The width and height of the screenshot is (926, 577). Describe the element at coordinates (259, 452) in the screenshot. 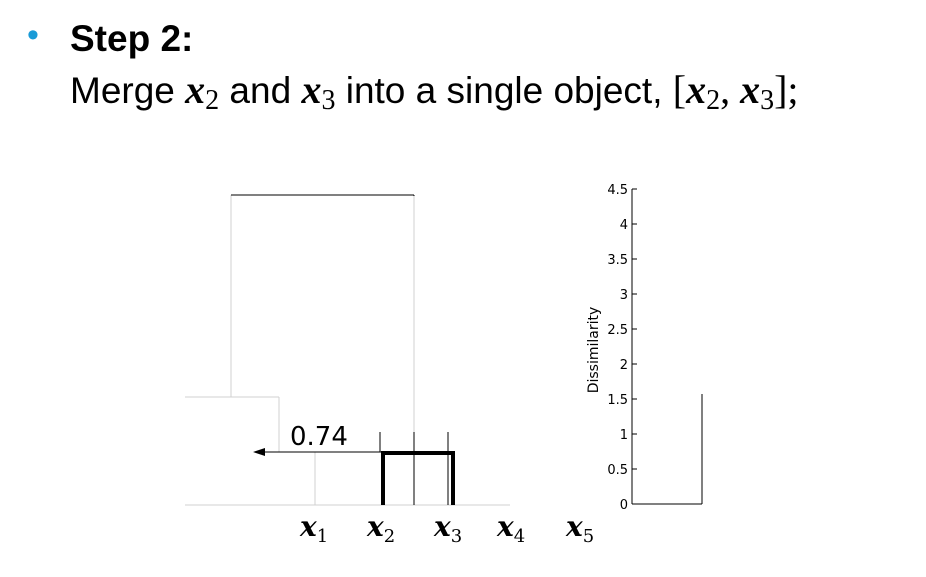

I see `arrow-head-icon` at that location.